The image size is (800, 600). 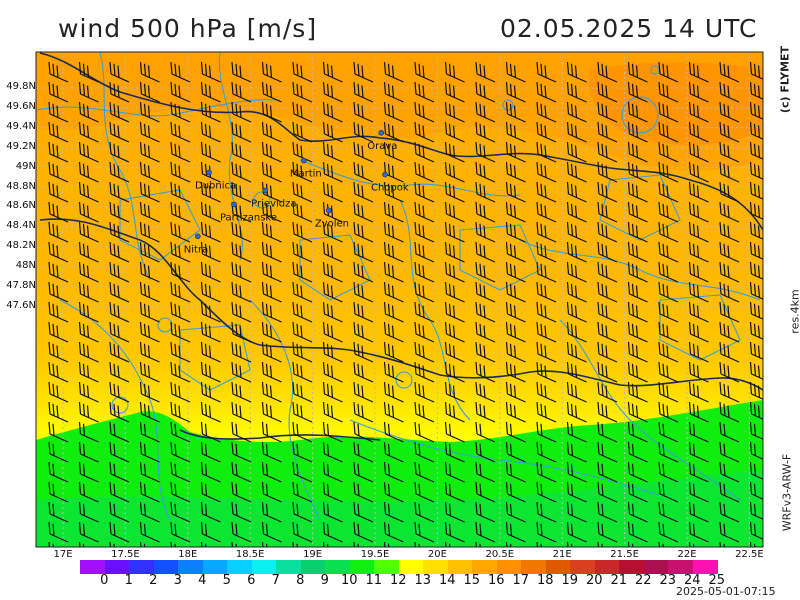 What do you see at coordinates (594, 580) in the screenshot?
I see `colorbar-label: 20` at bounding box center [594, 580].